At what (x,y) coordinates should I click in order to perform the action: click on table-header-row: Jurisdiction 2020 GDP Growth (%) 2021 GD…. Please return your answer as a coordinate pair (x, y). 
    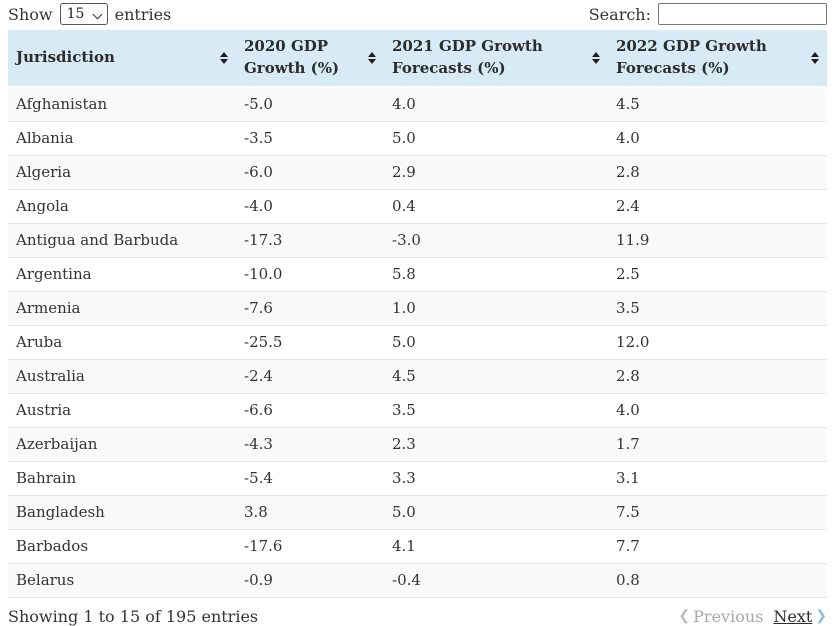
    Looking at the image, I should click on (417, 58).